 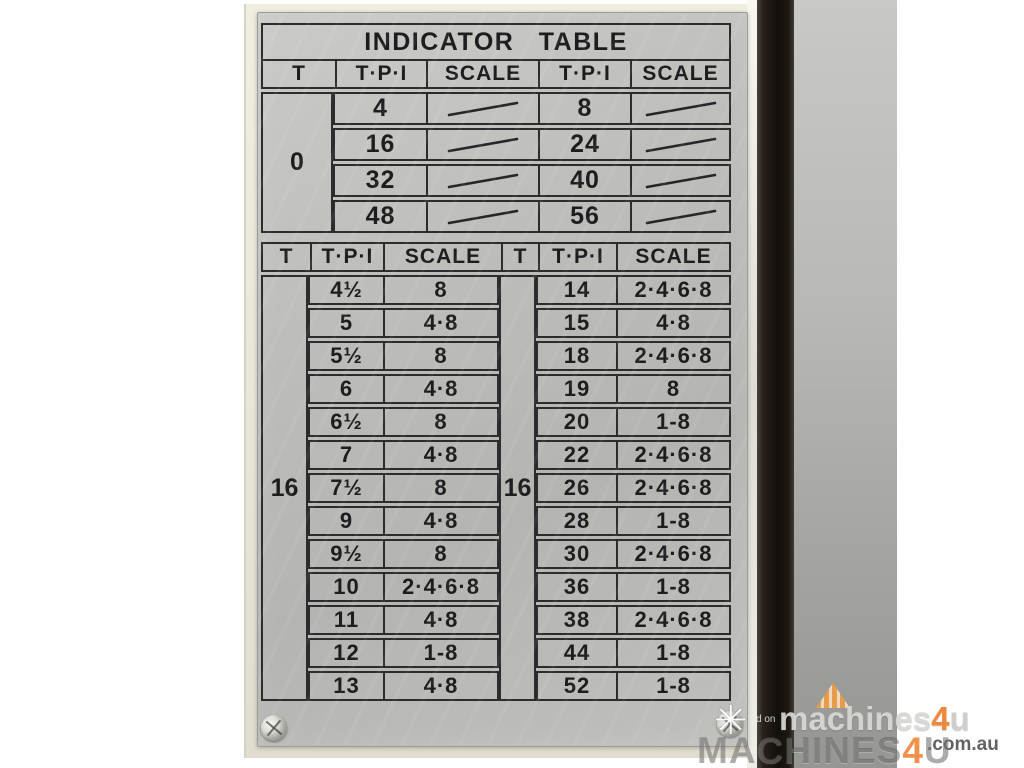 What do you see at coordinates (577, 355) in the screenshot?
I see `tpi-cell: 18` at bounding box center [577, 355].